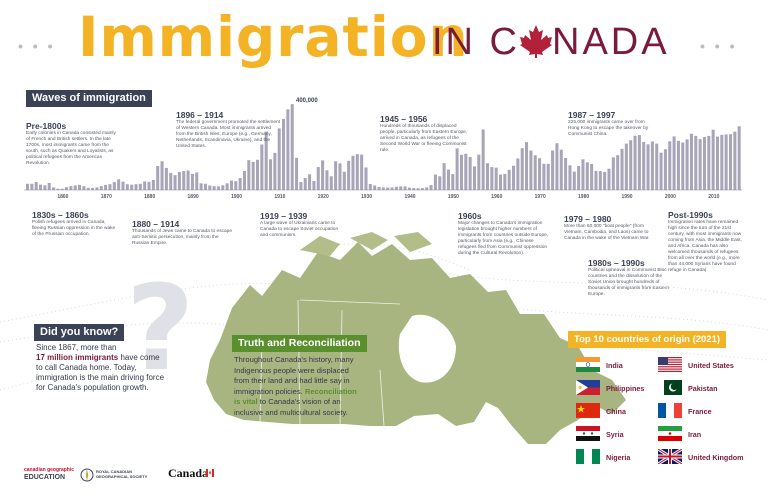 The height and width of the screenshot is (497, 768). Describe the element at coordinates (409, 197) in the screenshot. I see `axis-tick-label: 1940` at that location.